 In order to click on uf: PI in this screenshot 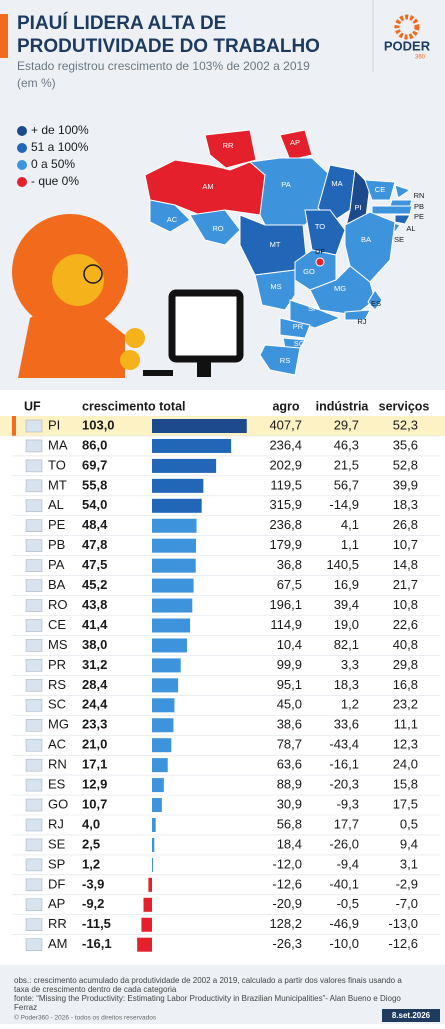, I will do `click(54, 424)`.